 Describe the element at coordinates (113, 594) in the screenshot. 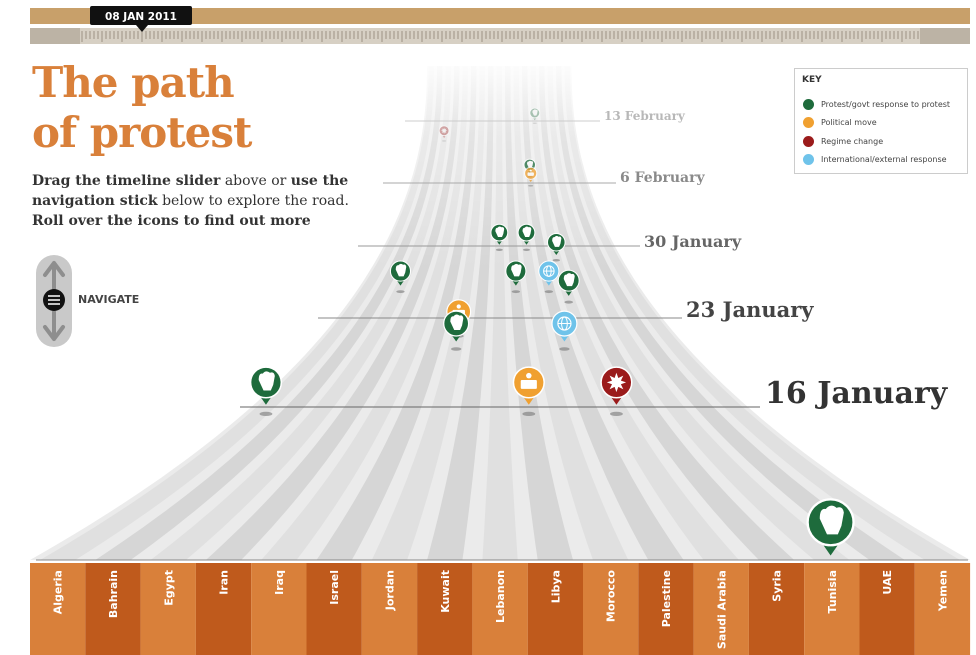

I see `country-label: Bahrain` at that location.